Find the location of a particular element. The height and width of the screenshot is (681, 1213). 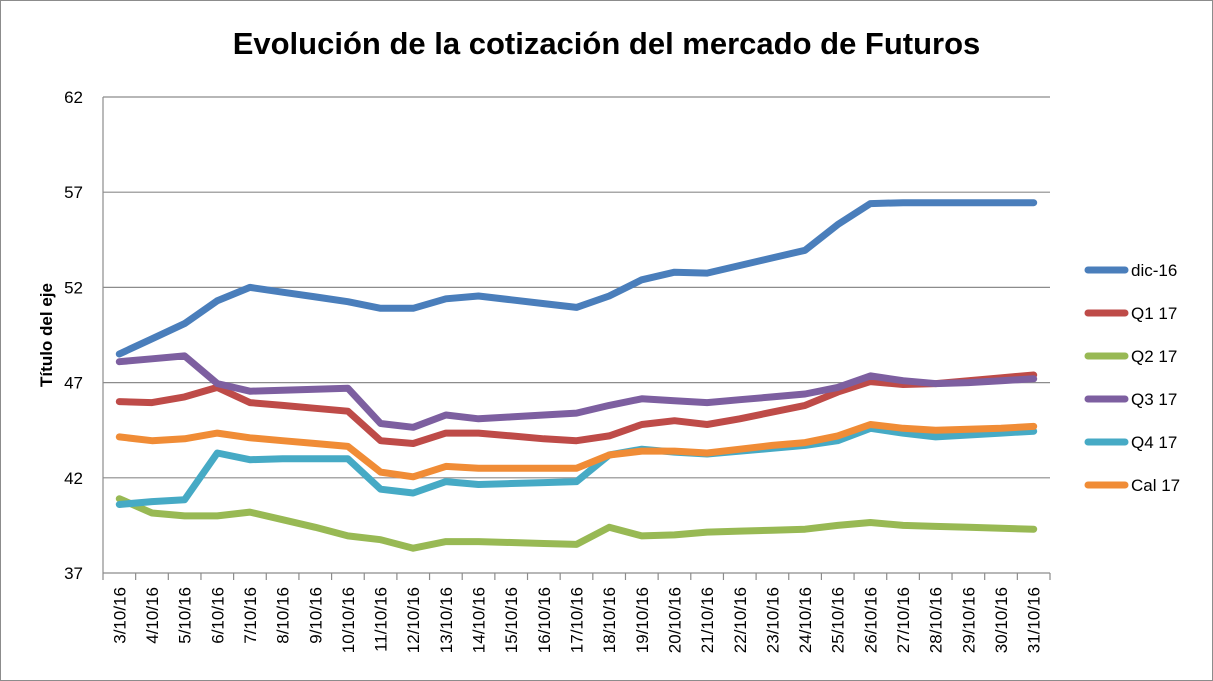

legend-label: Q3 17 is located at coordinates (1154, 399).